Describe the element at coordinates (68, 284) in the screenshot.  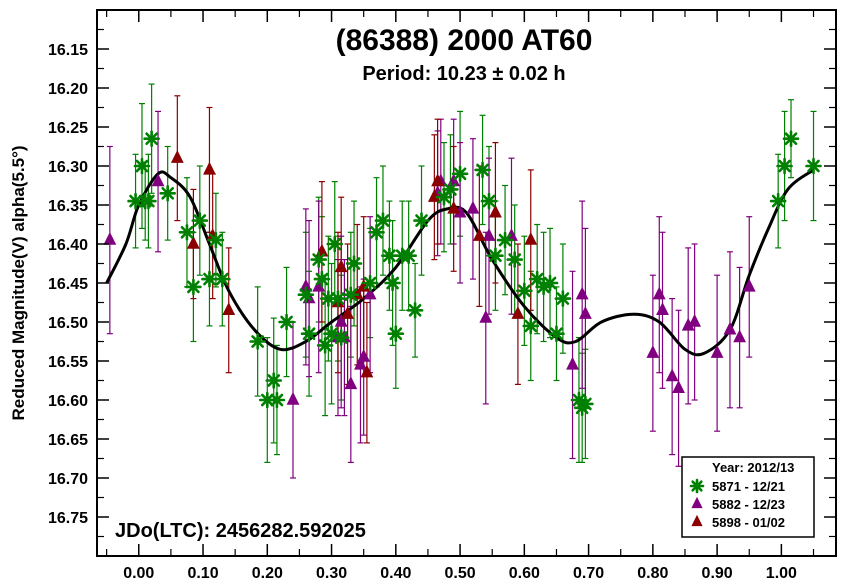
I see `y-tick-label: 16.45` at that location.